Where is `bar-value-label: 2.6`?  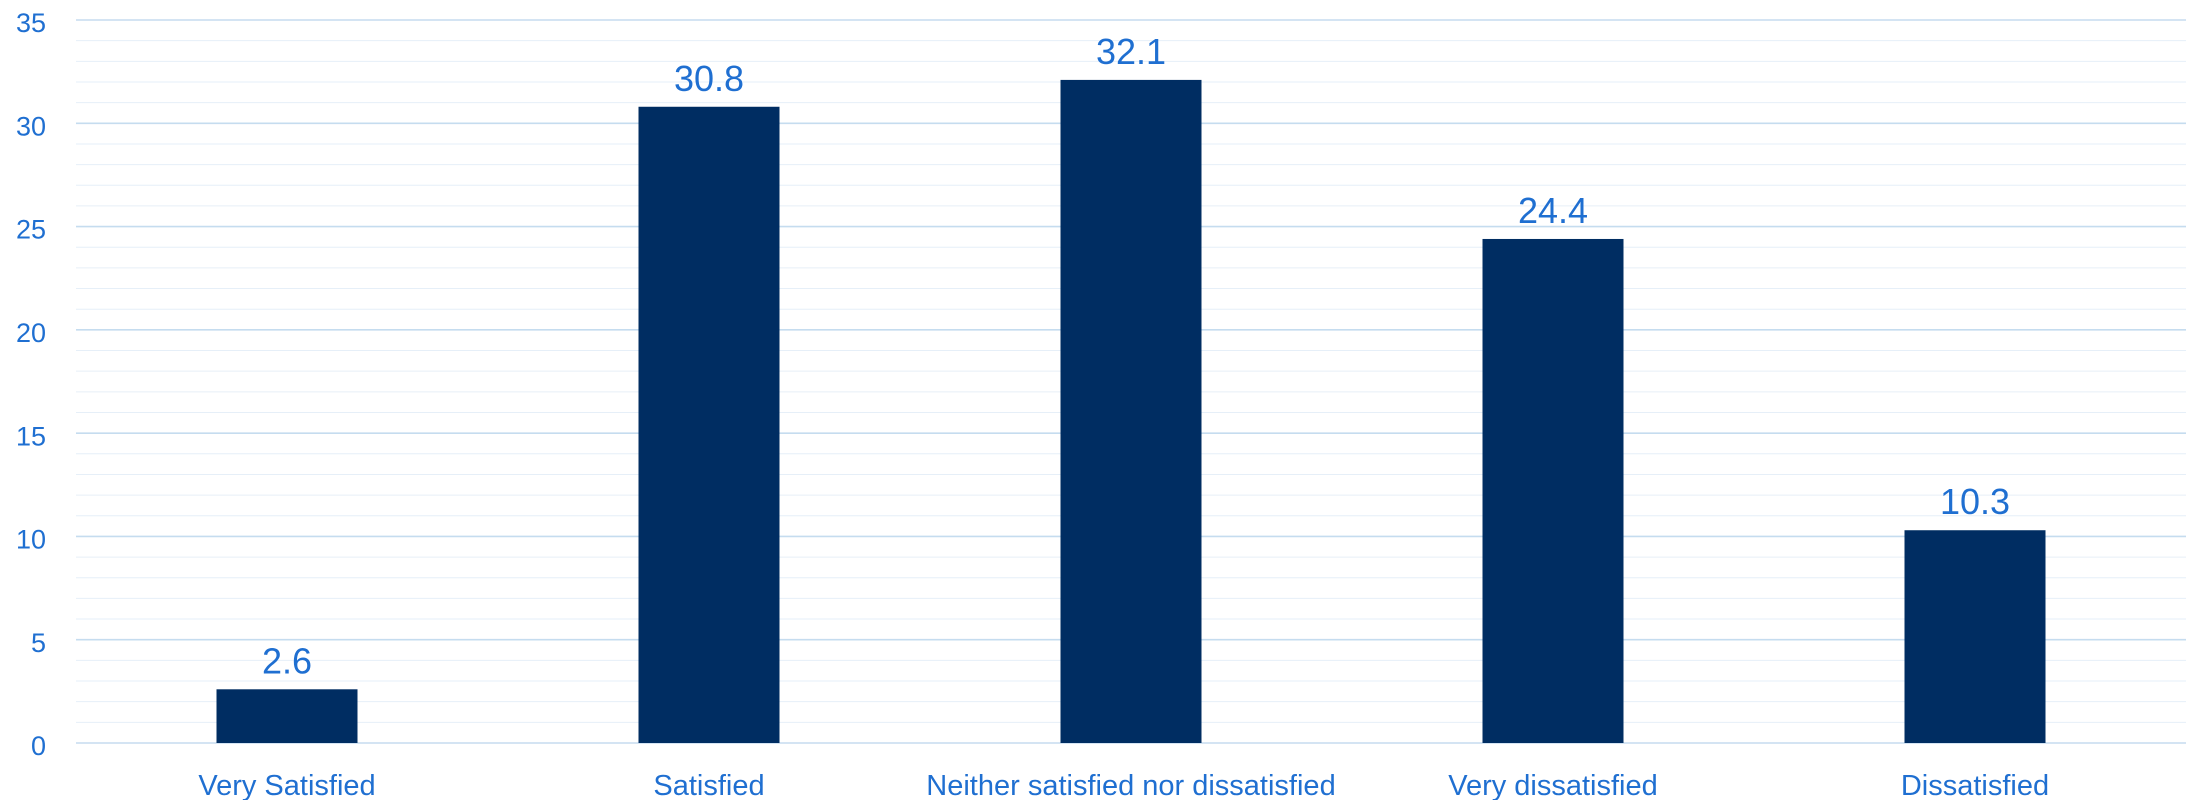 bar-value-label: 2.6 is located at coordinates (287, 660).